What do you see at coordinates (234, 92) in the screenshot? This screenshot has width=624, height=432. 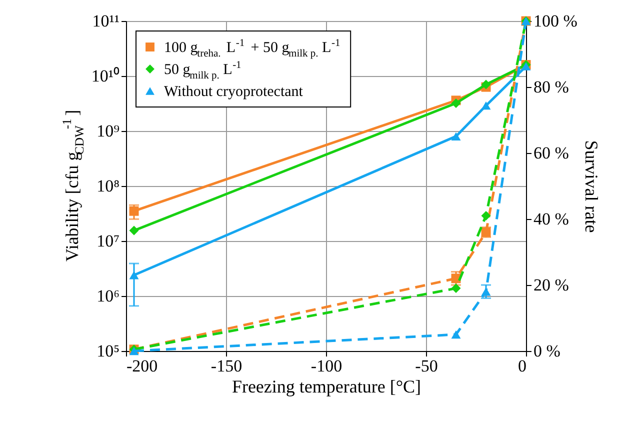 I see `legend-label: Without cryoprotectant` at bounding box center [234, 92].